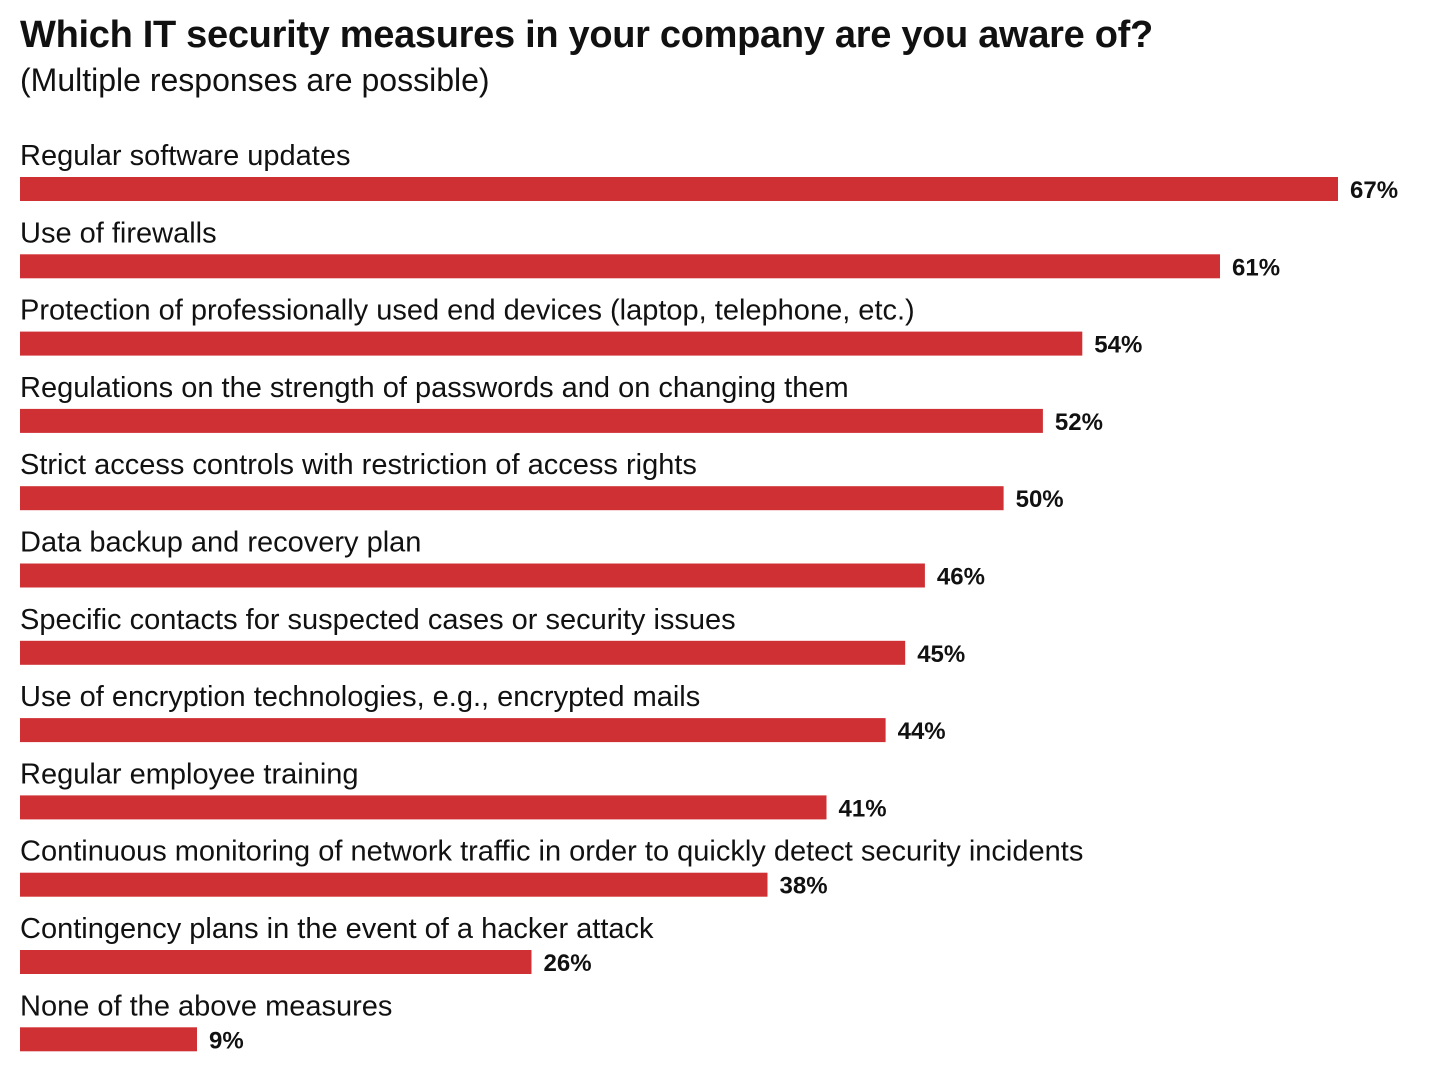  I want to click on value-label: 38%, so click(804, 886).